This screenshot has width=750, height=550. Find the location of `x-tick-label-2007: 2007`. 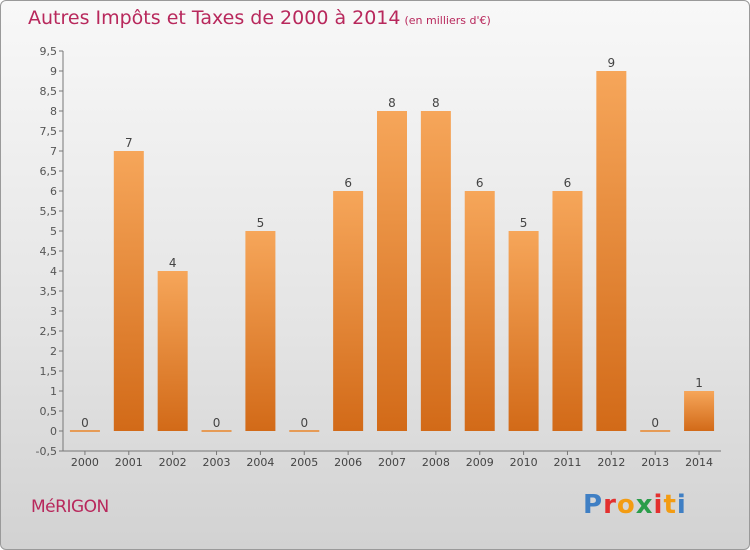

x-tick-label-2007: 2007 is located at coordinates (392, 462).